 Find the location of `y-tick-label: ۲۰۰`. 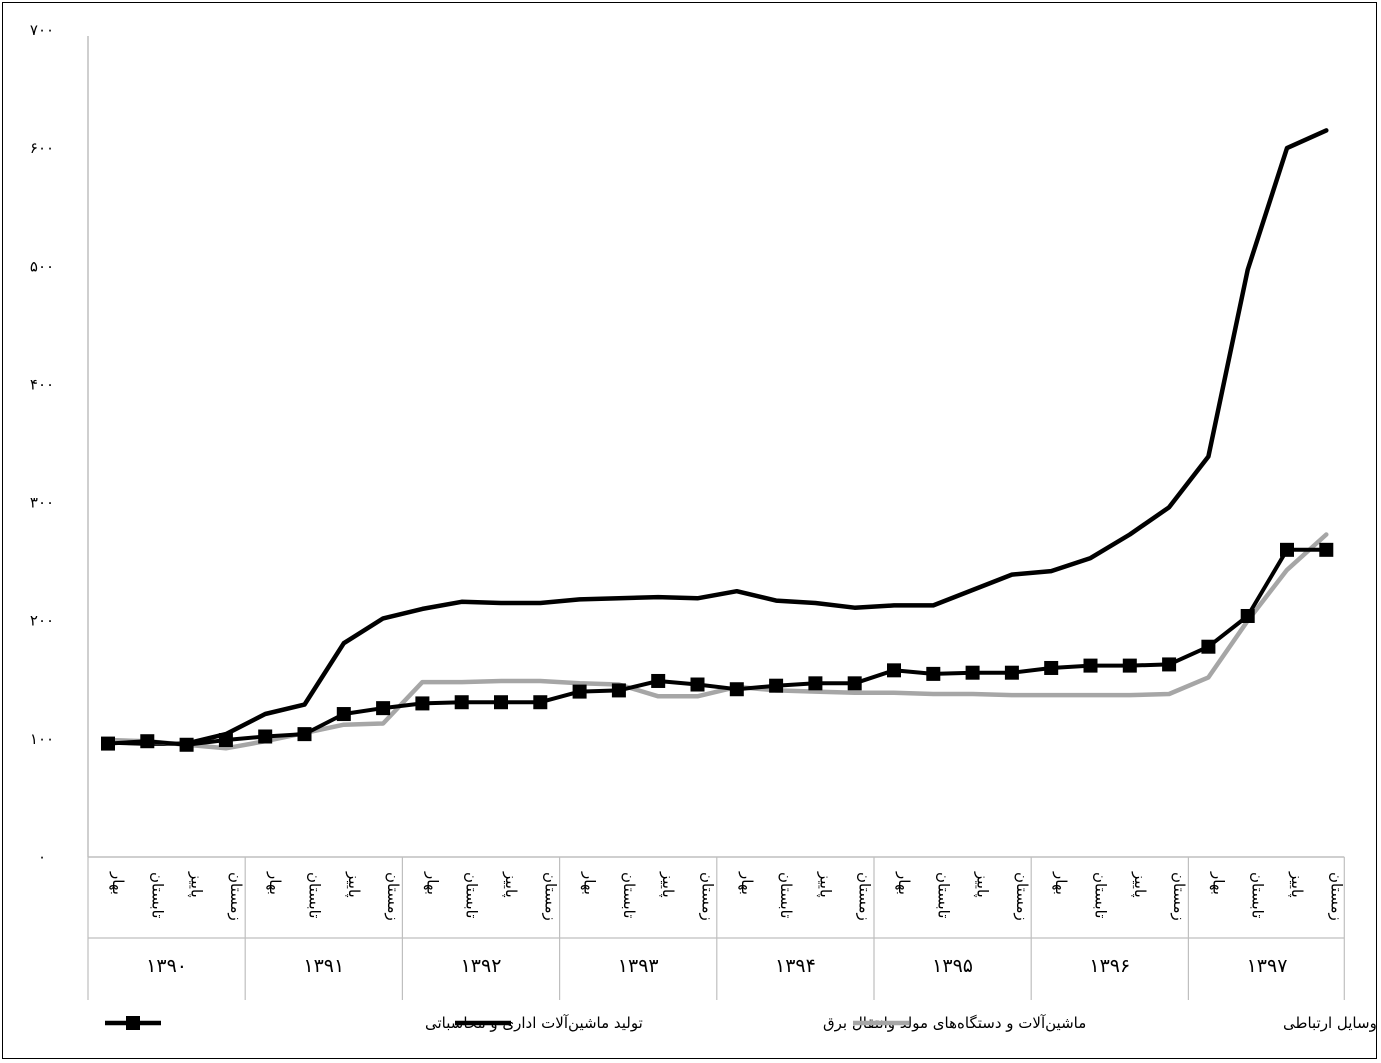

y-tick-label: ۲۰۰ is located at coordinates (42, 621).